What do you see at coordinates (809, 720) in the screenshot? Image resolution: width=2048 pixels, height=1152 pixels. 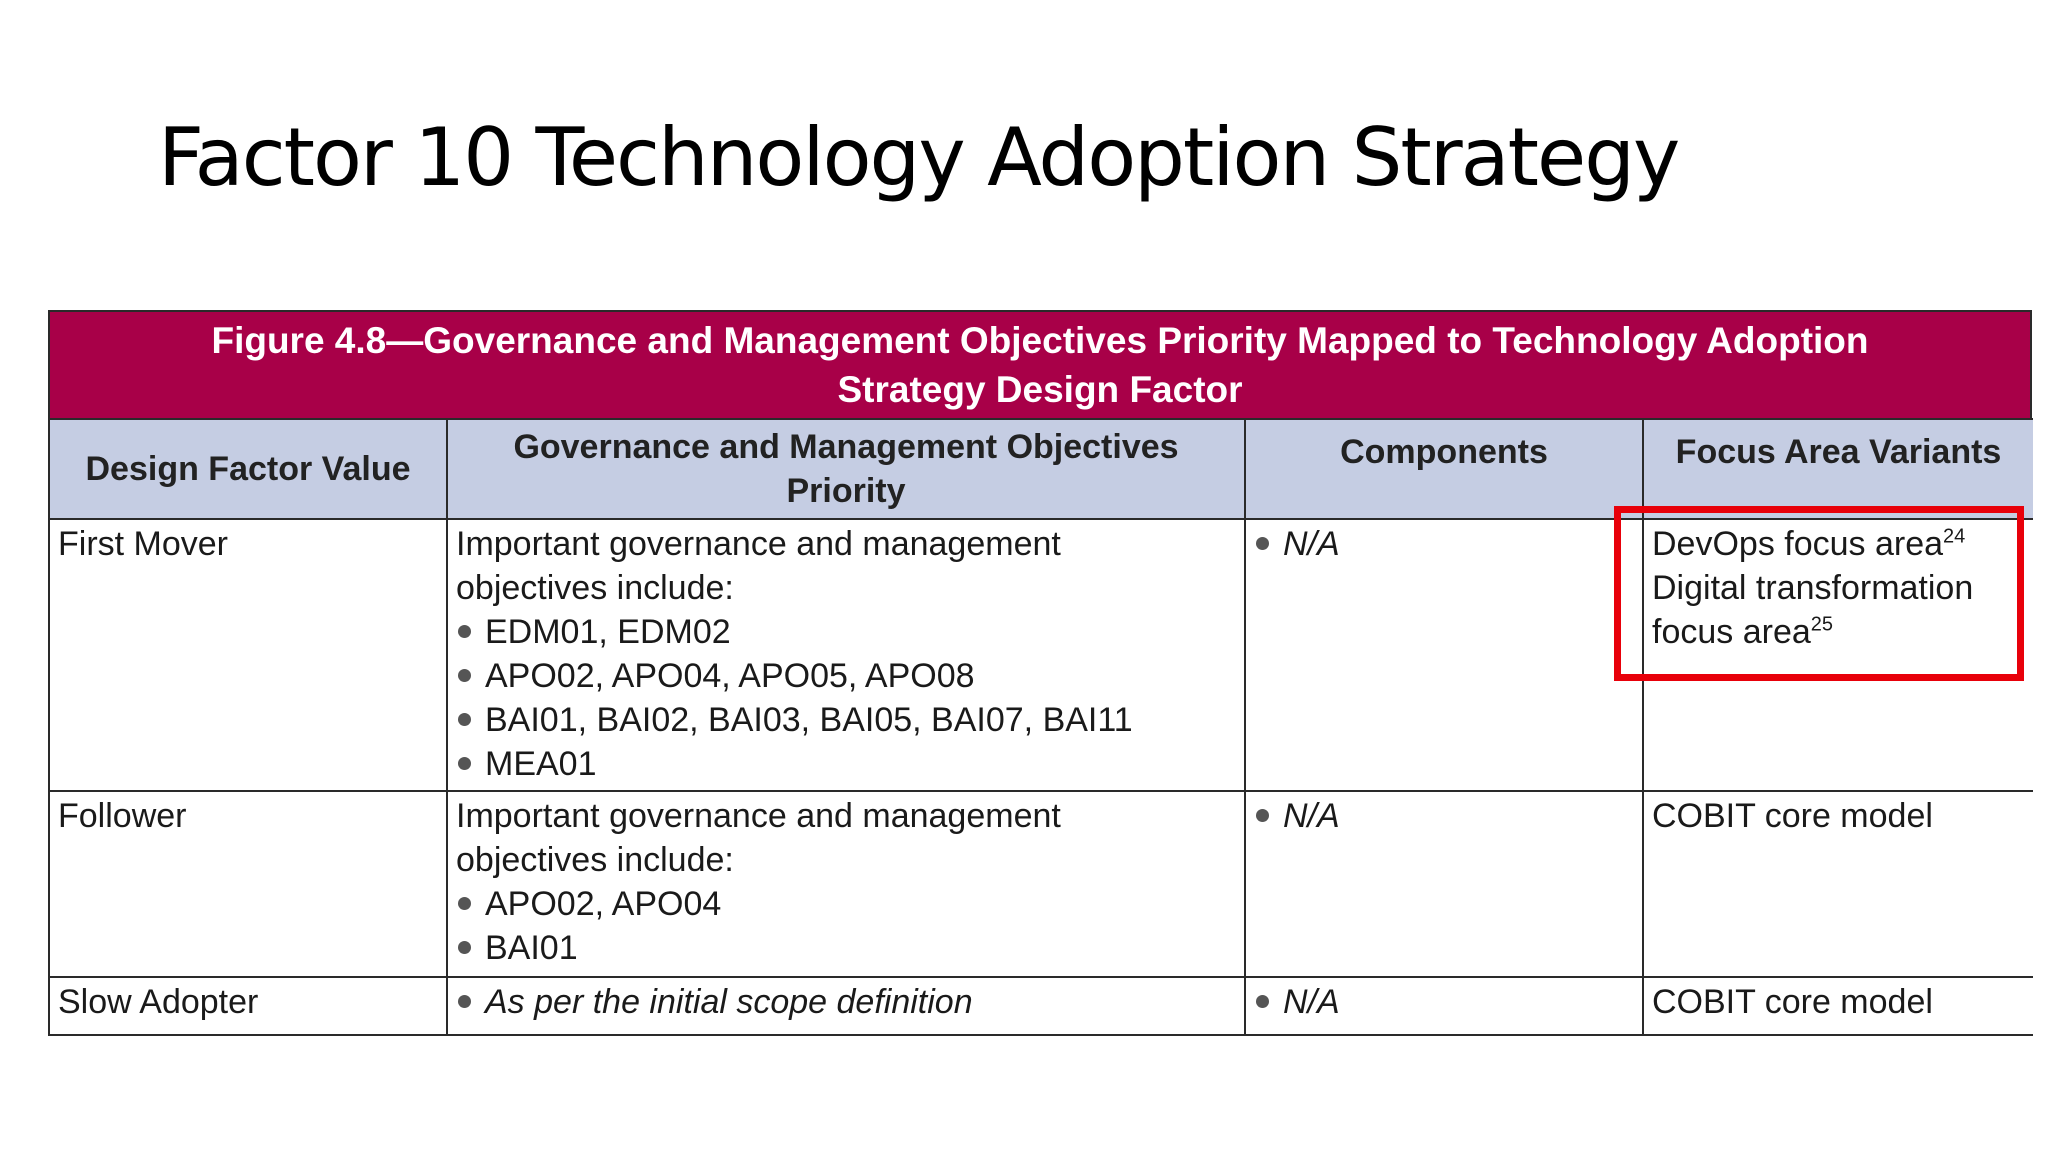 I see `objective-text: BAI01, BAI02, BAI03, BAI05, BAI07, BAI11` at bounding box center [809, 720].